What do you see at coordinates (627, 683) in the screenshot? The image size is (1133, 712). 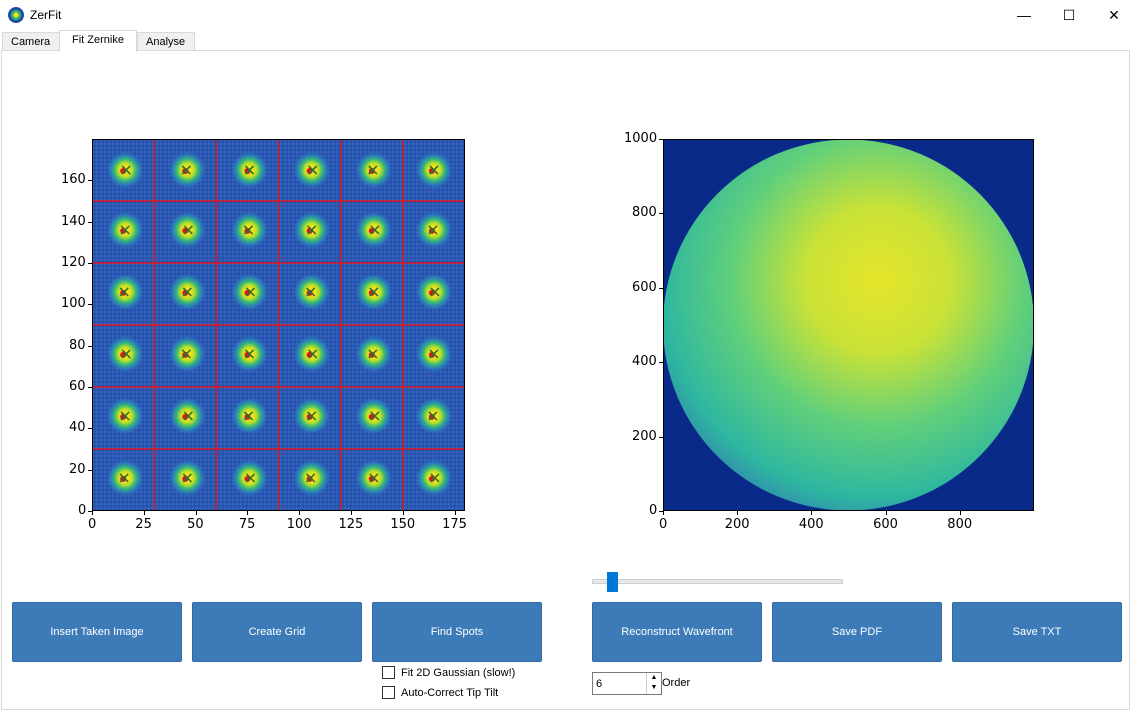 I see `order-spinbox: 6 ▲ ▼` at bounding box center [627, 683].